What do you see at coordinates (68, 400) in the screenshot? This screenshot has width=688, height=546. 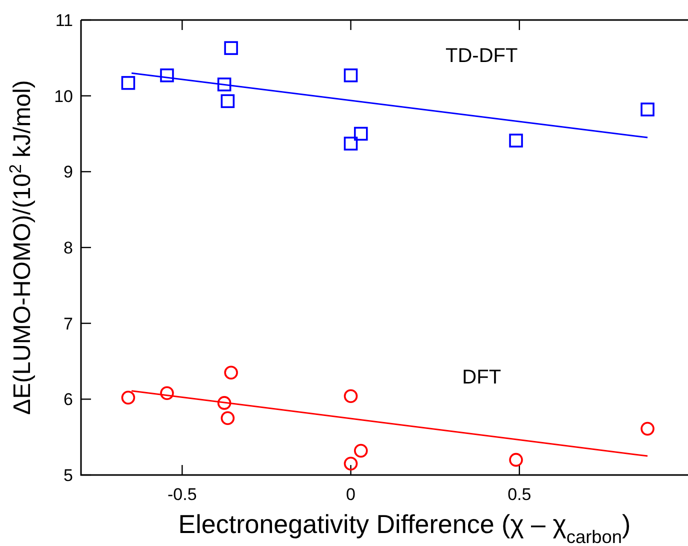 I see `y-tick-label: 6` at bounding box center [68, 400].